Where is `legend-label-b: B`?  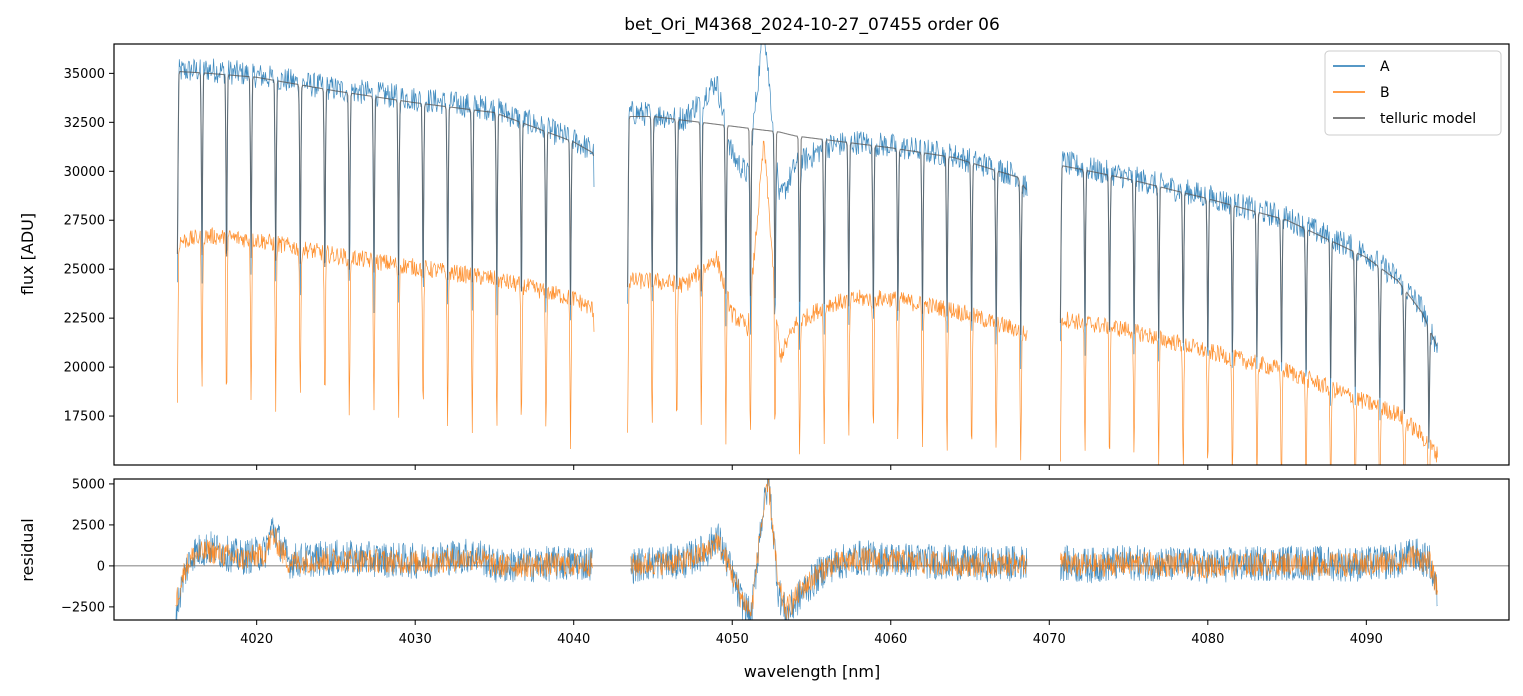 legend-label-b: B is located at coordinates (1385, 93).